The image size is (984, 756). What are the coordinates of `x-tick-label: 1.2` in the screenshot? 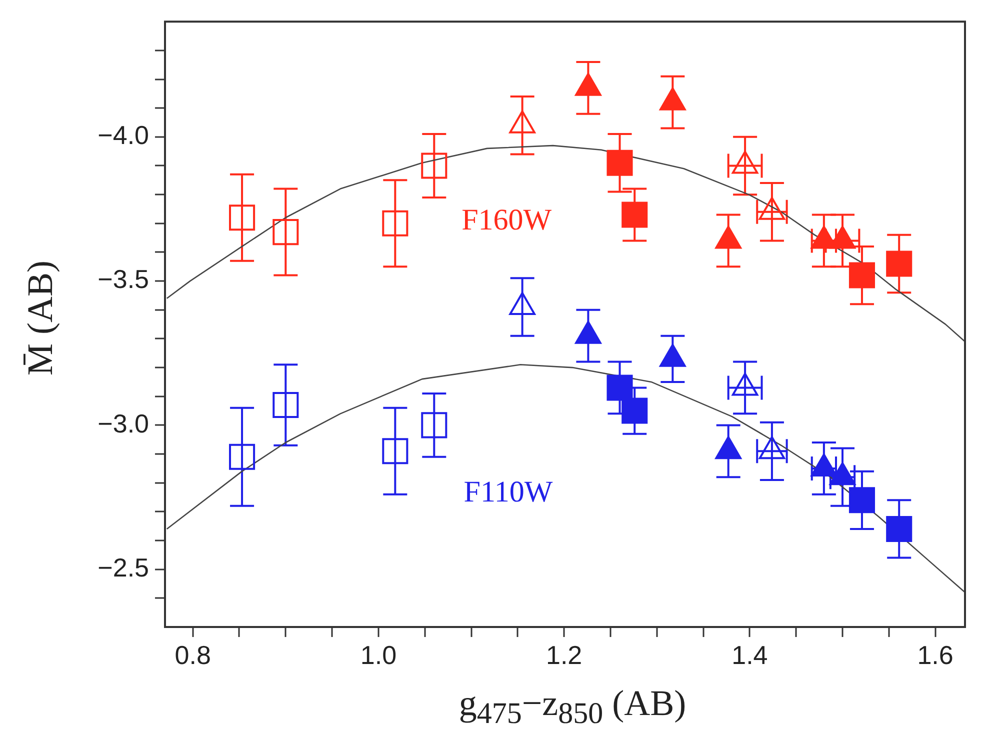 It's located at (564, 655).